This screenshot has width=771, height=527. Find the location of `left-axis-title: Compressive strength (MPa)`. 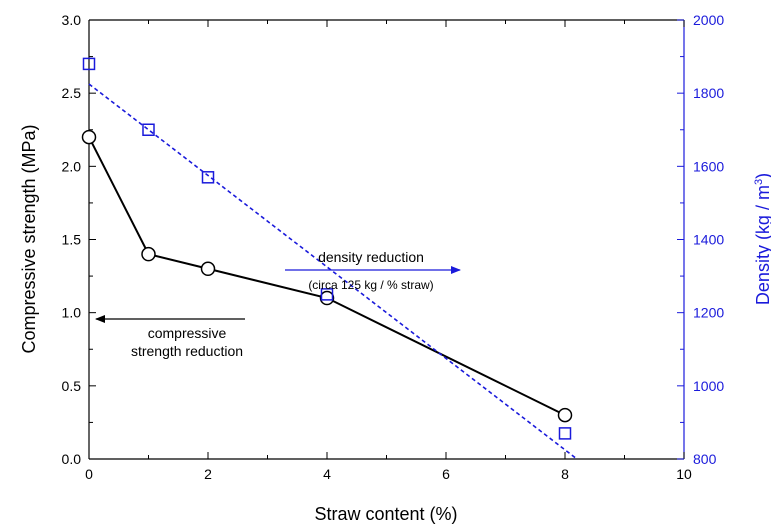

left-axis-title: Compressive strength (MPa) is located at coordinates (29, 238).